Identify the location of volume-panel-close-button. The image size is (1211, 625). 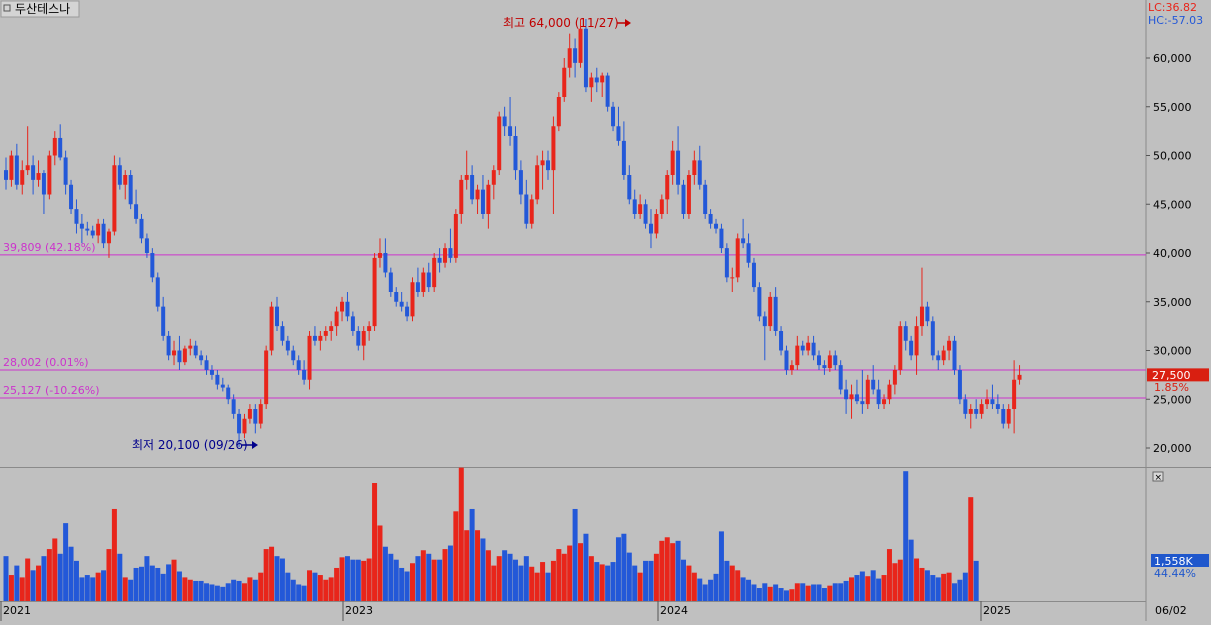
(1158, 476).